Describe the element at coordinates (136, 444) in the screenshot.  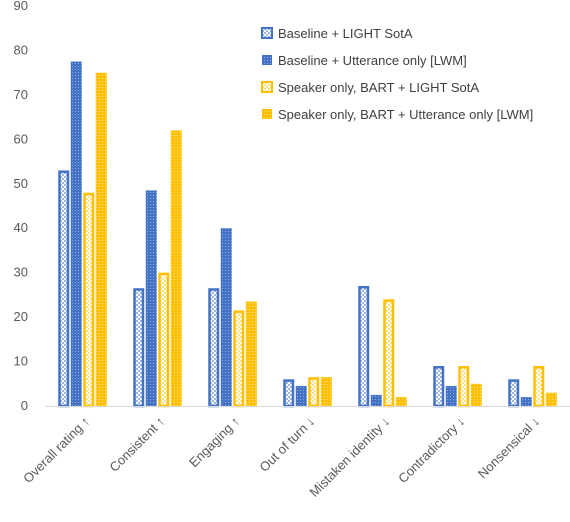
I see `x-tick-label-consistent: Consistent ↑` at that location.